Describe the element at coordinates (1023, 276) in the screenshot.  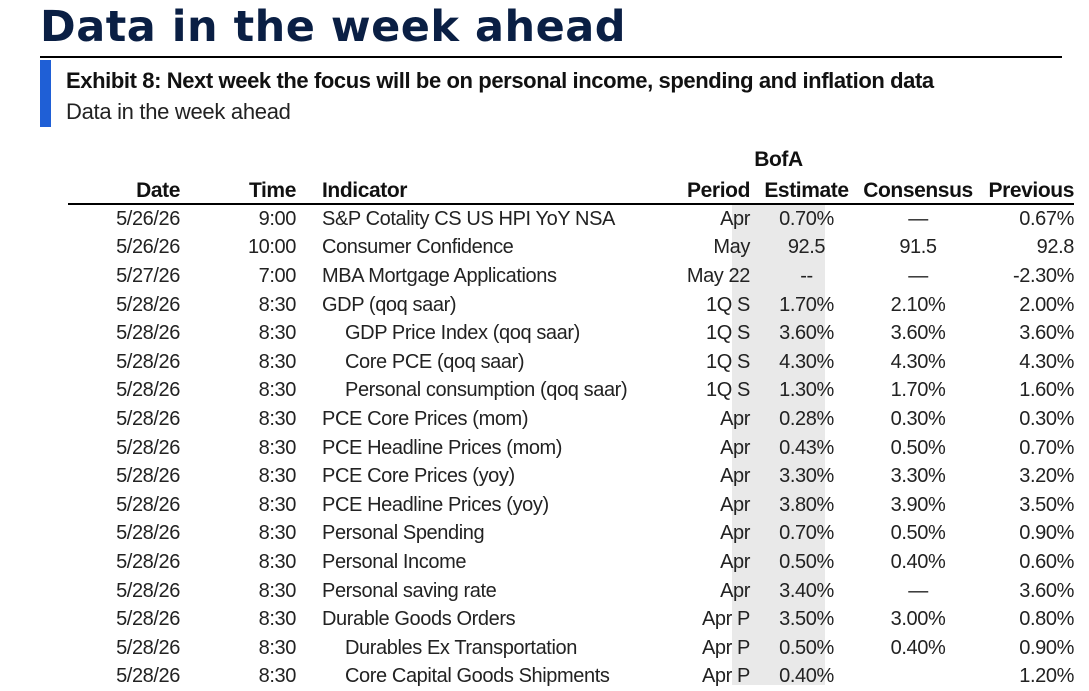
I see `cell-previous: -2.30%` at that location.